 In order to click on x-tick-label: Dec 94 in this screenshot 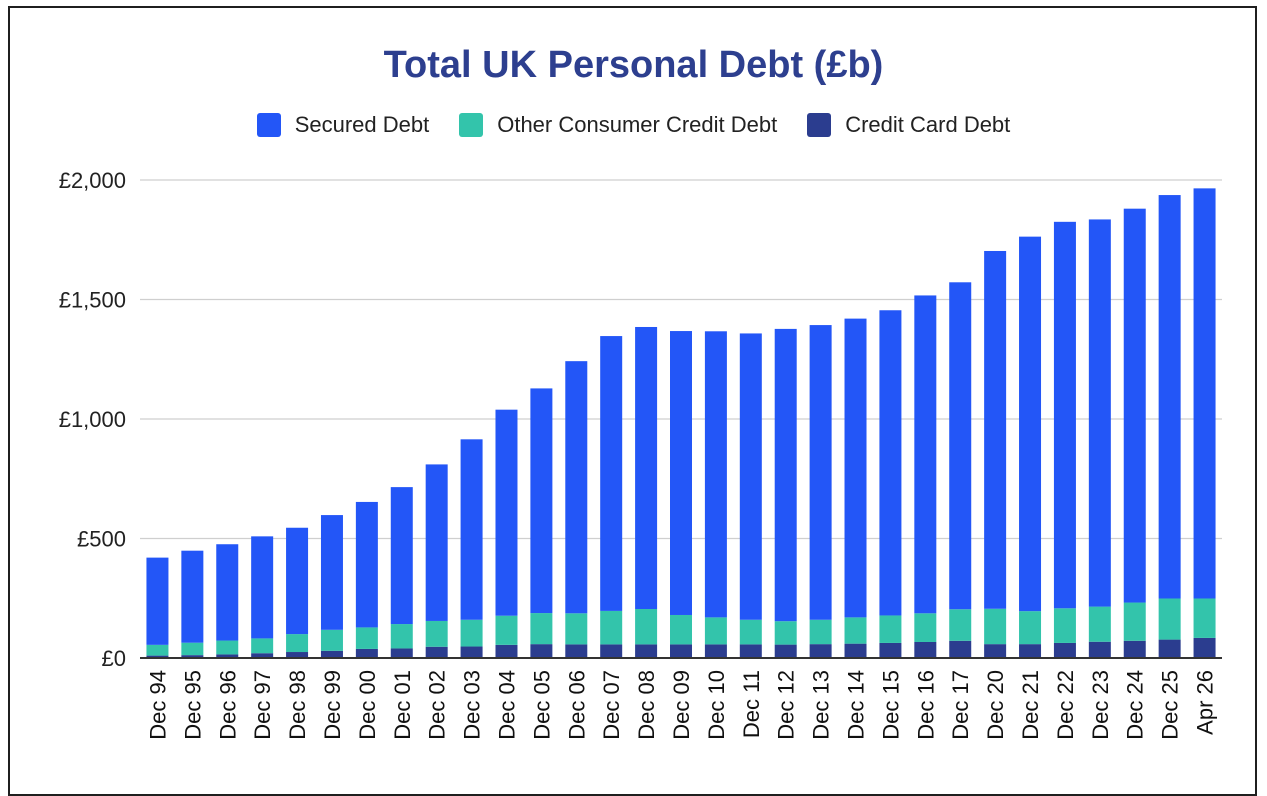, I will do `click(157, 705)`.